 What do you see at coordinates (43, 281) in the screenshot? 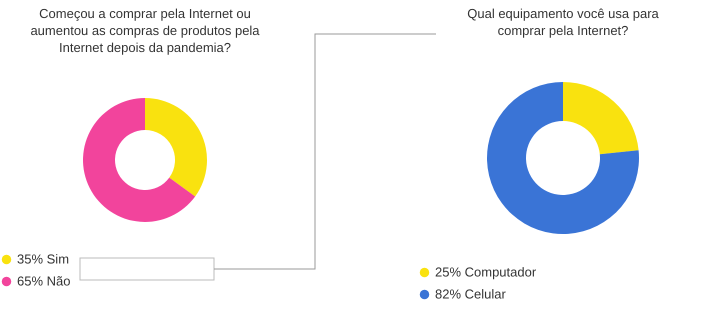
I see `legend-label: 65% Não` at bounding box center [43, 281].